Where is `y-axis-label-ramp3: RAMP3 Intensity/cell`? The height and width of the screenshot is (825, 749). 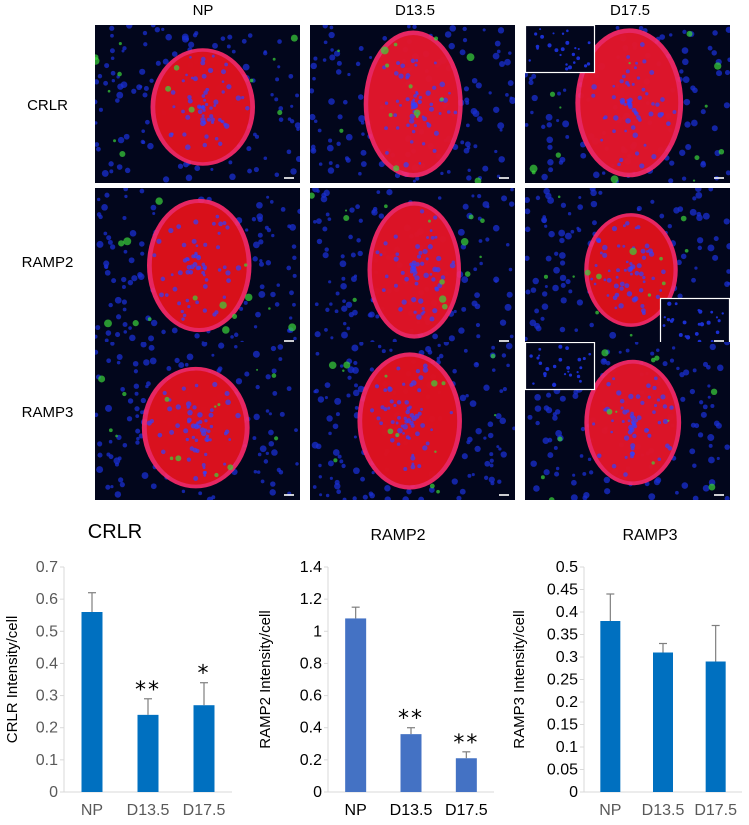
y-axis-label-ramp3: RAMP3 Intensity/cell is located at coordinates (519, 679).